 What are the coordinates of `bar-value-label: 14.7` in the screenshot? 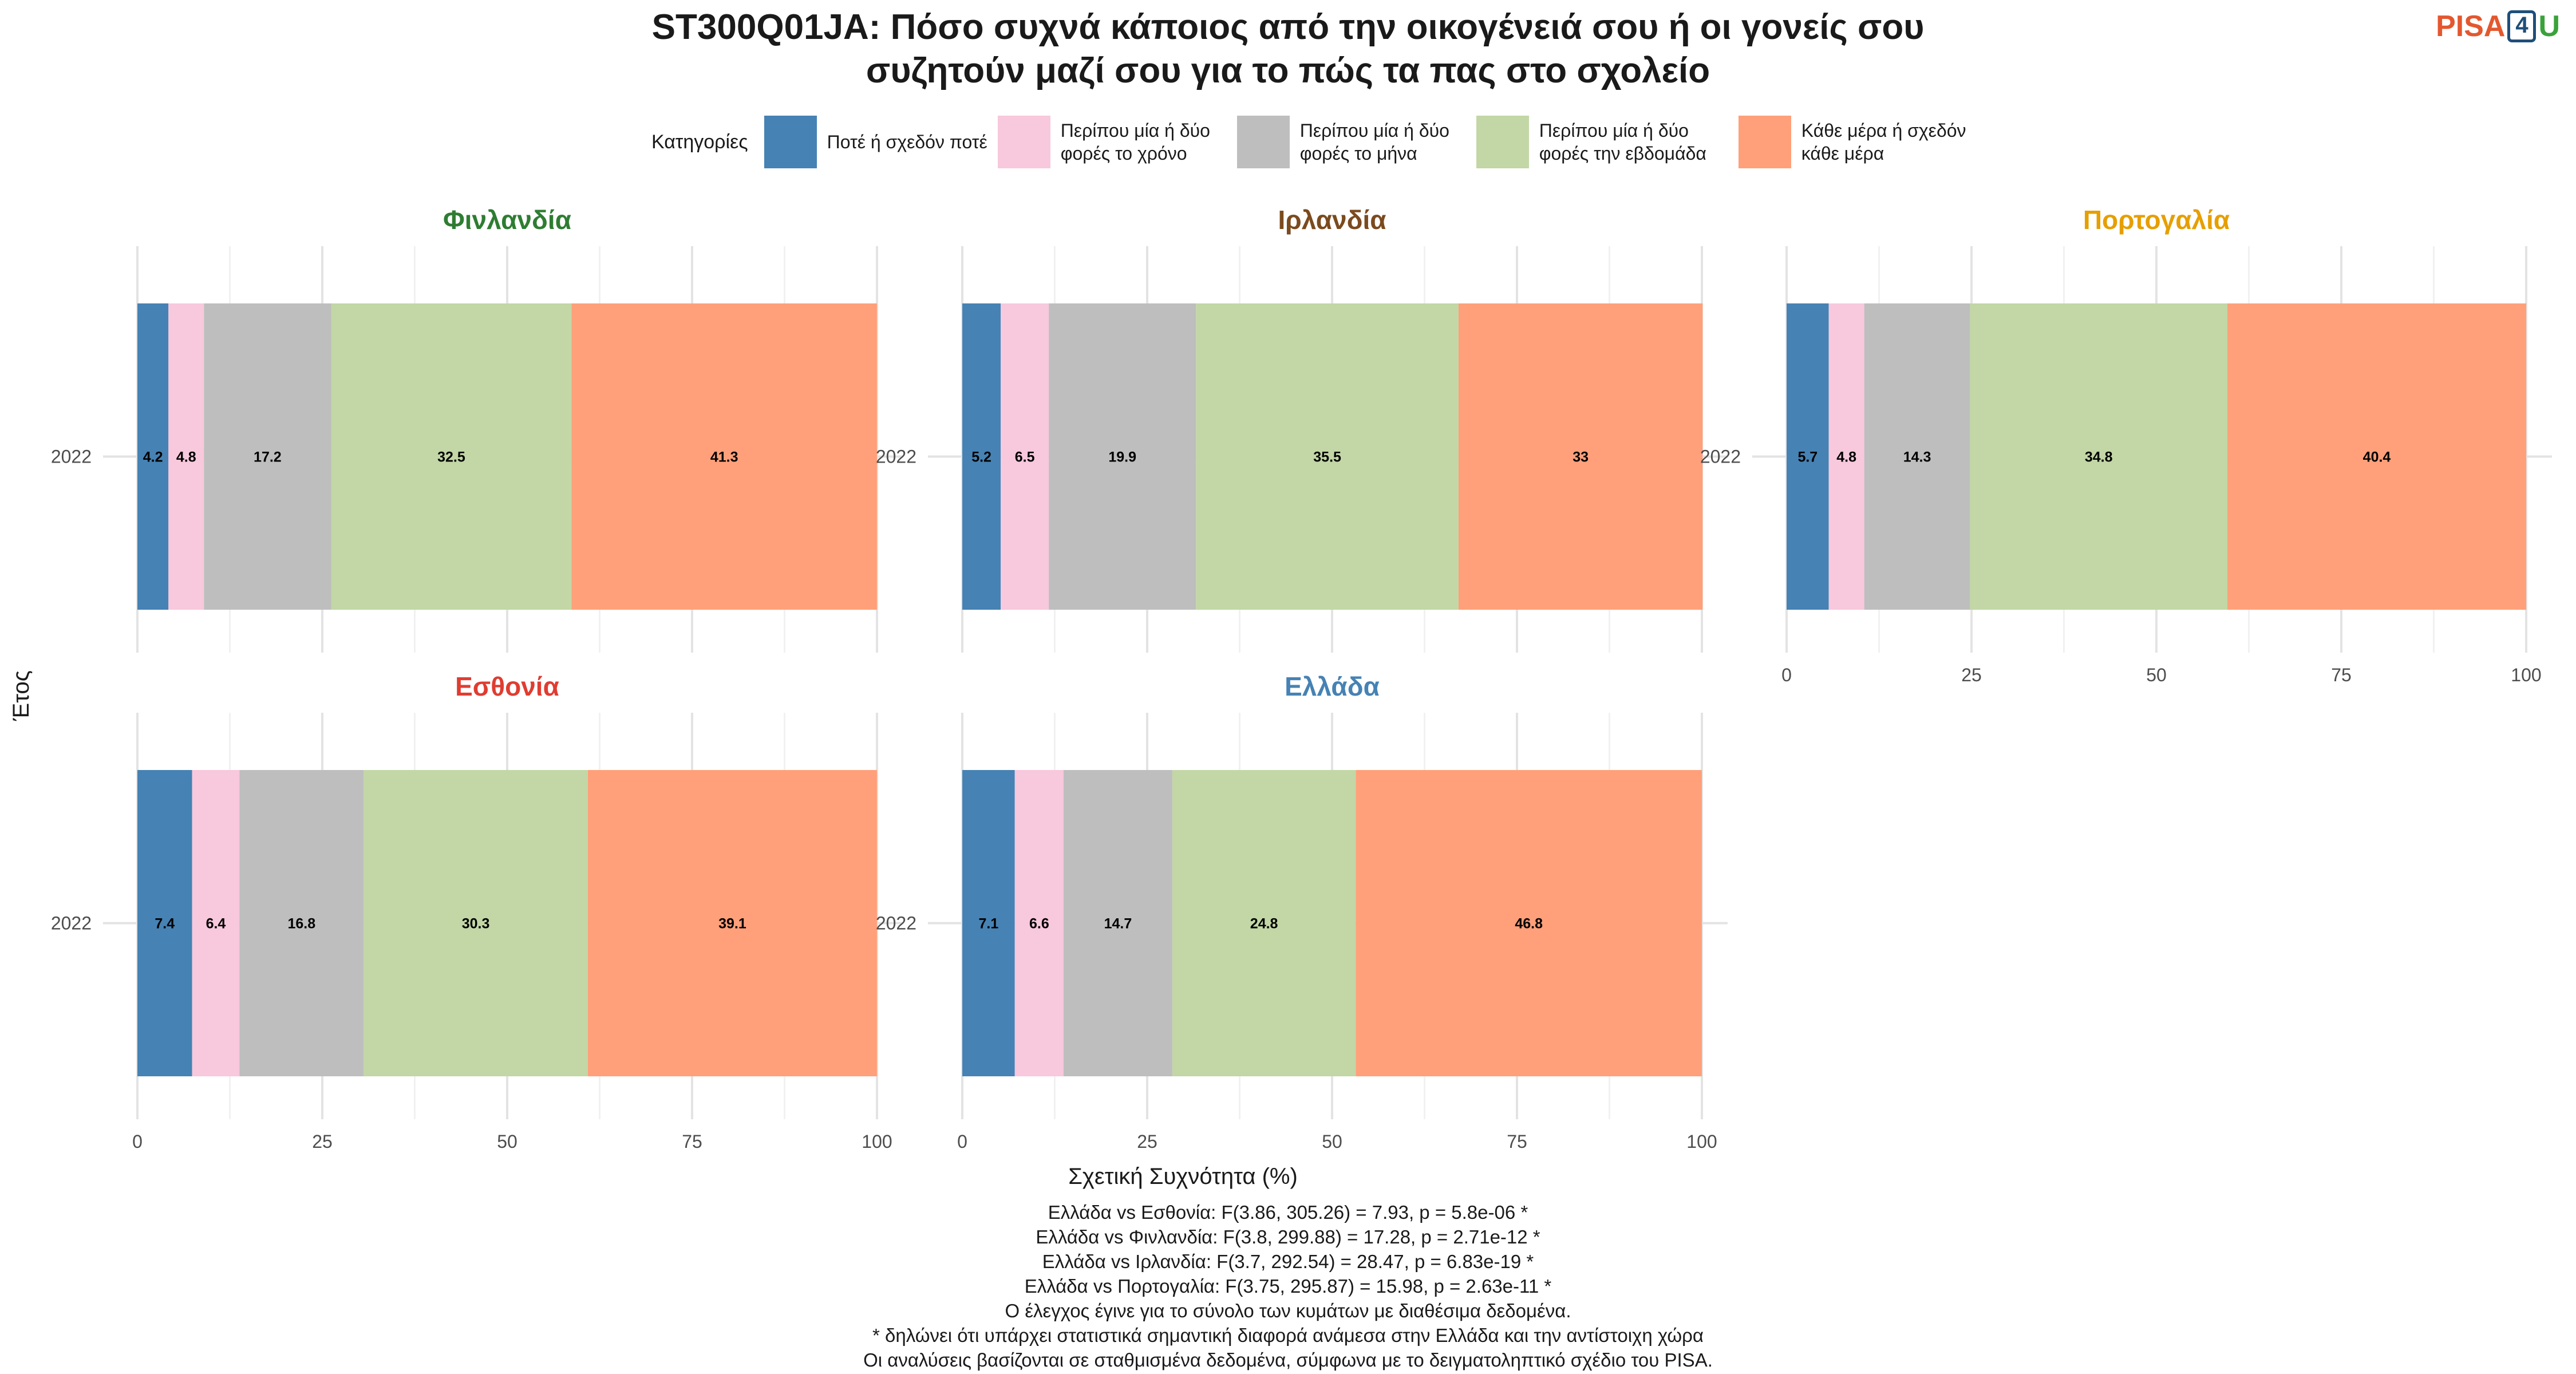 It's located at (1118, 924).